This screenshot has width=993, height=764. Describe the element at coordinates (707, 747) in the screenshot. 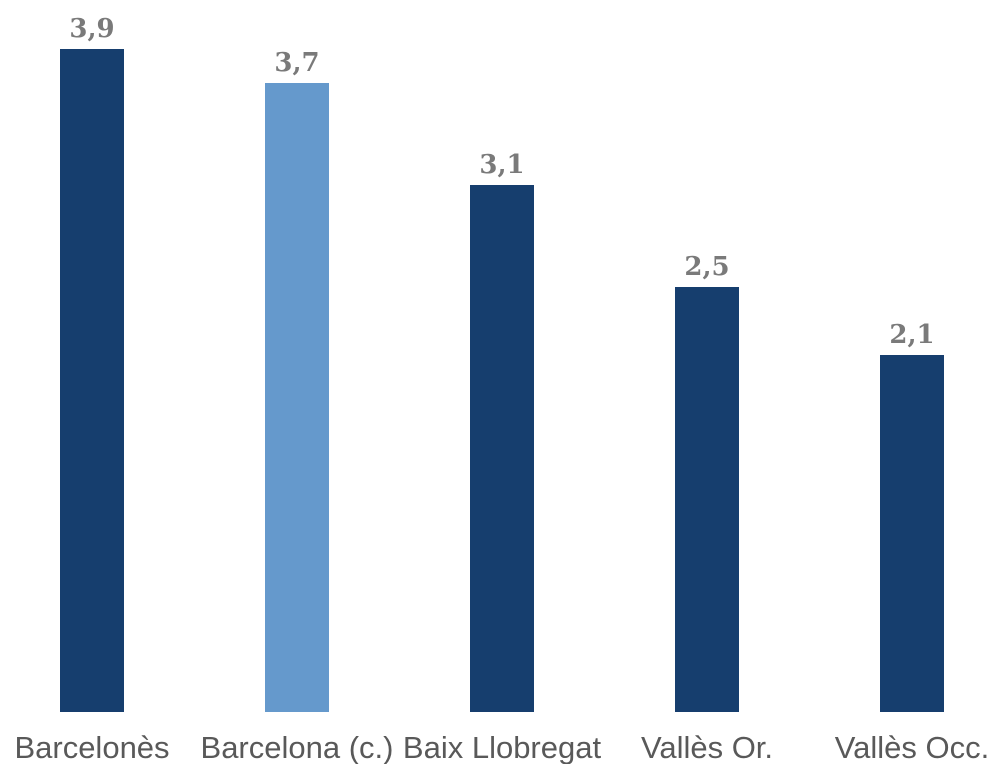

I see `category-label: Vallès Or.` at that location.